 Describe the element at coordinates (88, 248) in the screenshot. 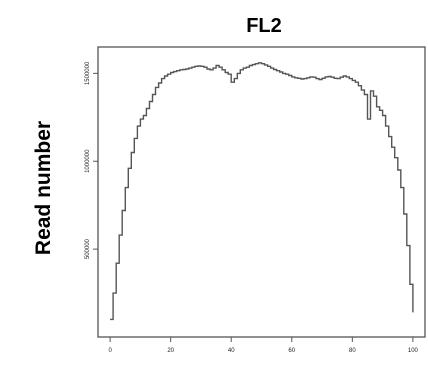

I see `y-tick-label: 500000` at that location.